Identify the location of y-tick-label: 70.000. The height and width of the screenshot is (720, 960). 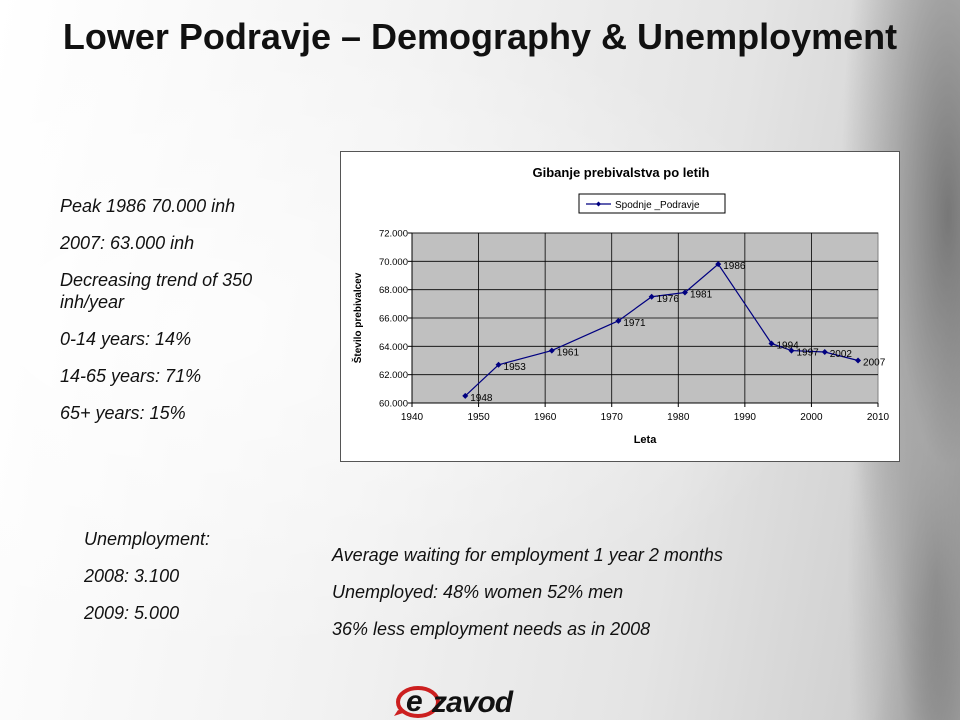
(393, 262).